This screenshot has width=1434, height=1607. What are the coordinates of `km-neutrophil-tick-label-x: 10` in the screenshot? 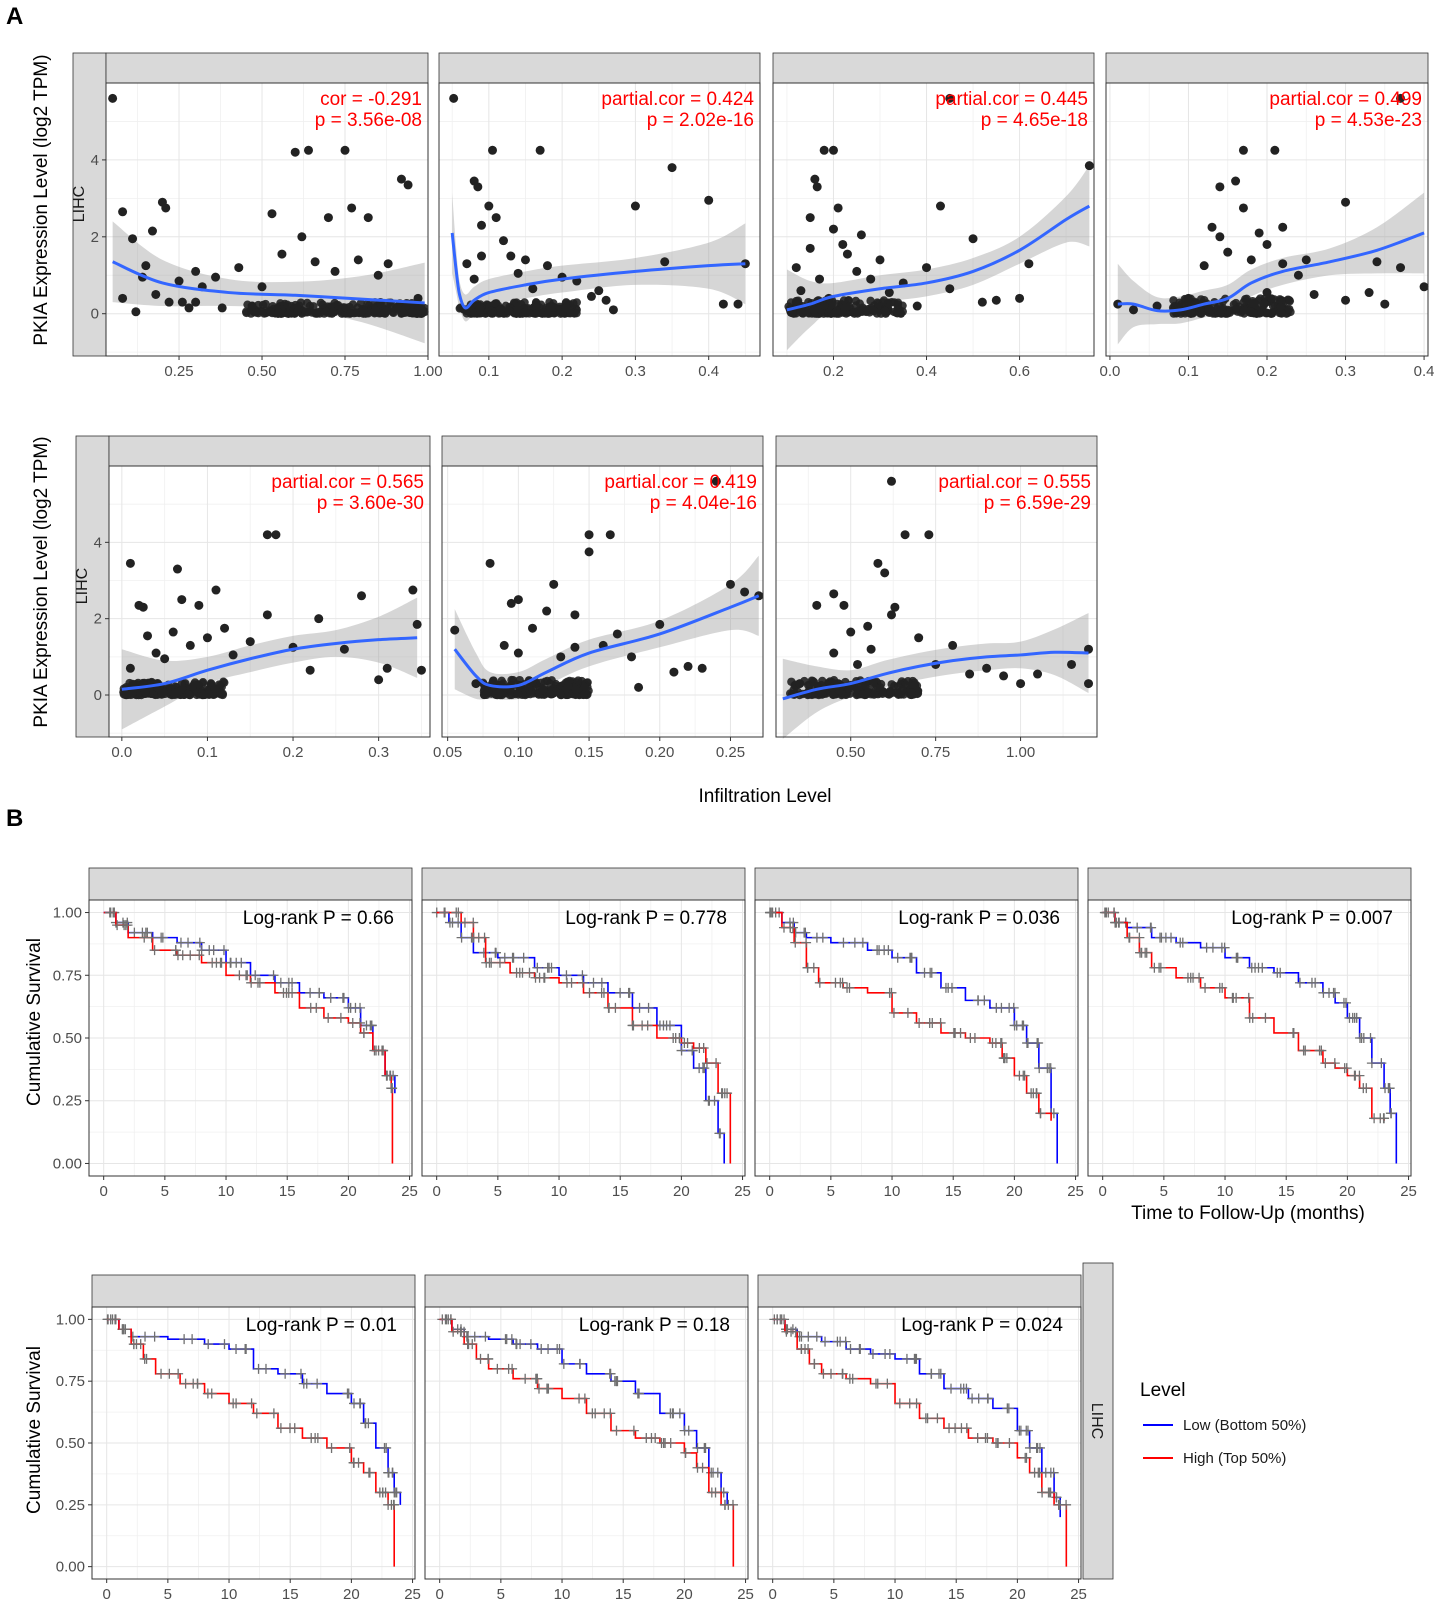 It's located at (229, 1594).